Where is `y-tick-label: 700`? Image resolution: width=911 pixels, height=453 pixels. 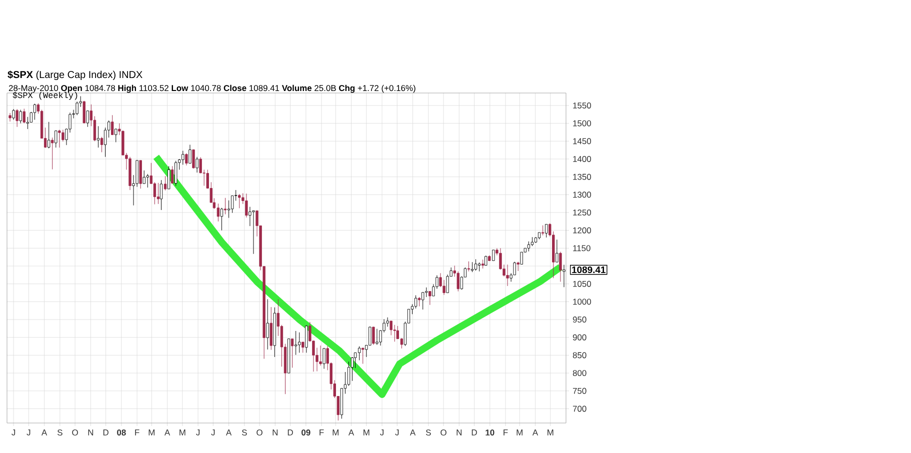
y-tick-label: 700 is located at coordinates (579, 409).